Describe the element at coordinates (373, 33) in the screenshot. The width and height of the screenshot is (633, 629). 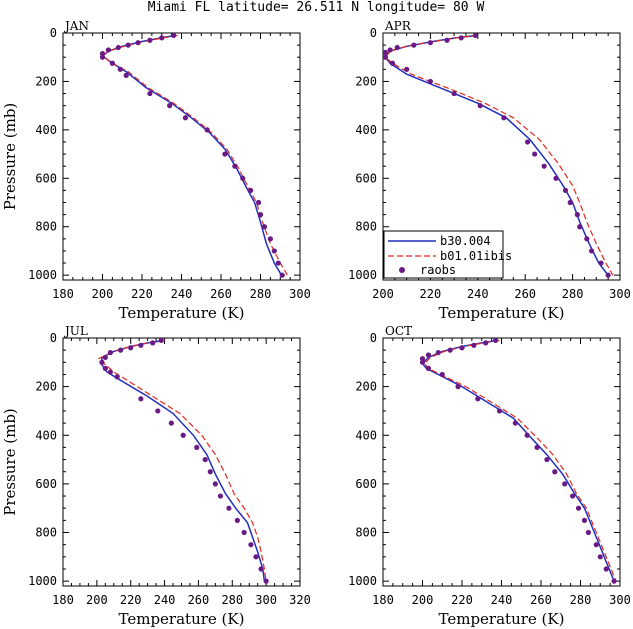
I see `y-tick-label-apr: 0` at that location.